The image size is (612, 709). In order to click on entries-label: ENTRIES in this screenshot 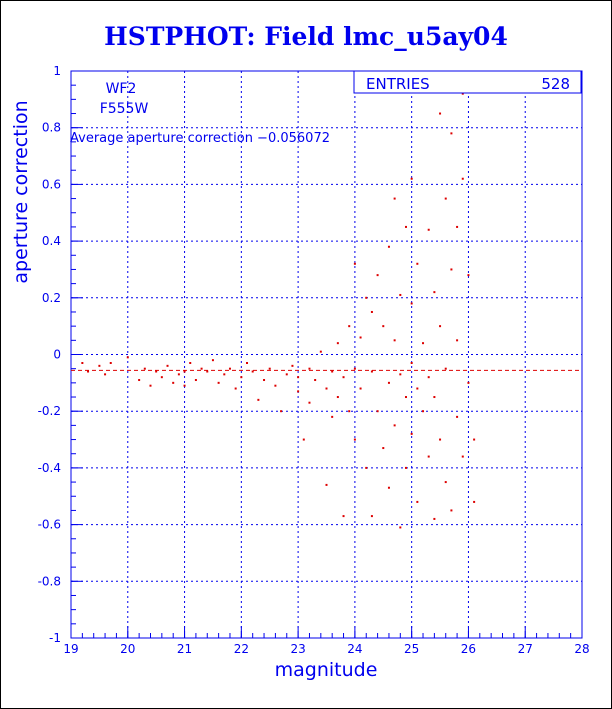, I will do `click(398, 84)`.